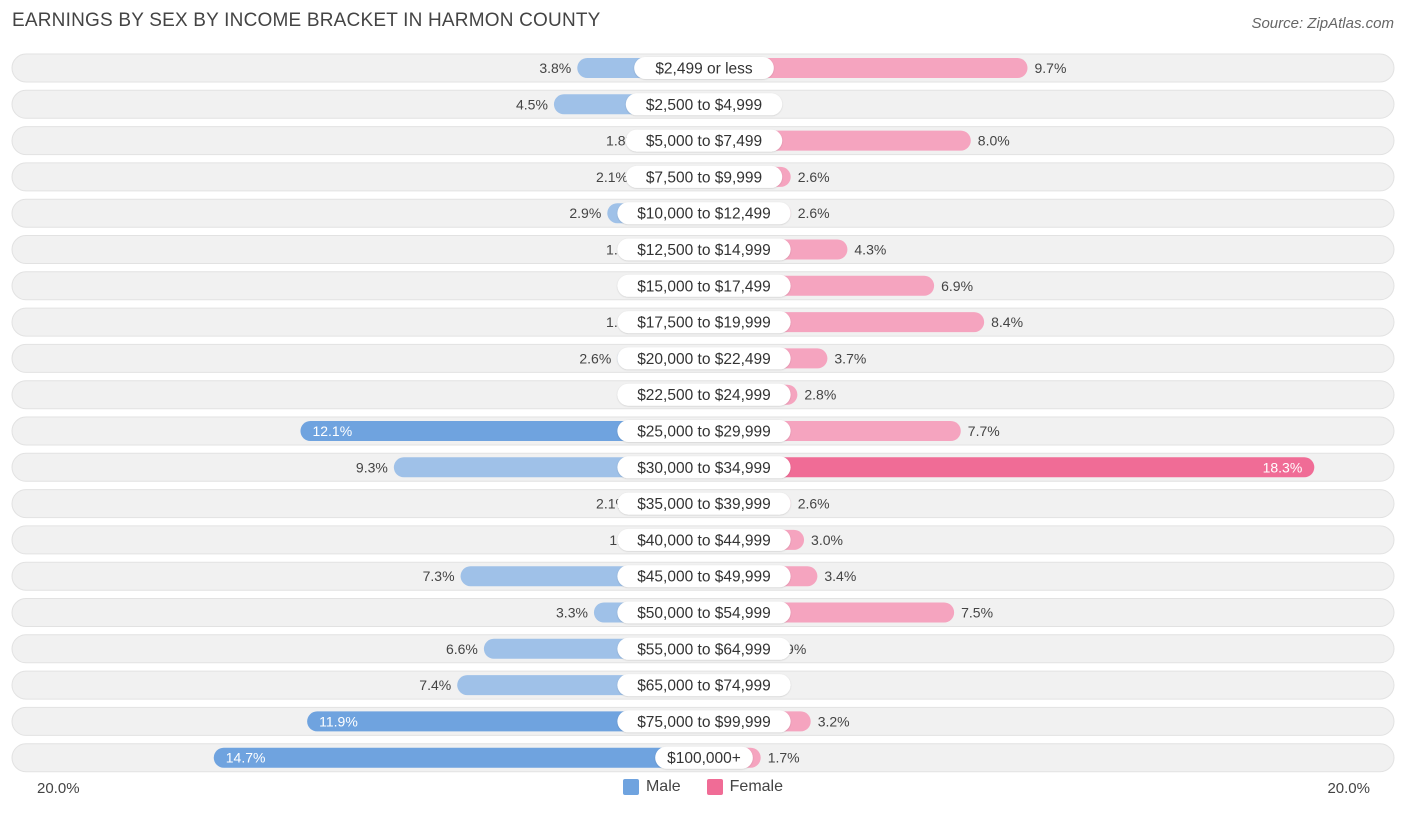 The image size is (1406, 813). What do you see at coordinates (332, 431) in the screenshot?
I see `male-value-label: 12.1%` at bounding box center [332, 431].